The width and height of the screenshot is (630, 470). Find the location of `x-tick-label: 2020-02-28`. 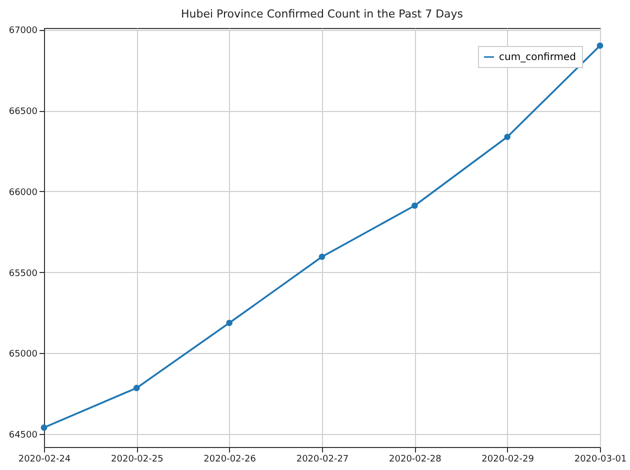

x-tick-label: 2020-02-28 is located at coordinates (415, 459).